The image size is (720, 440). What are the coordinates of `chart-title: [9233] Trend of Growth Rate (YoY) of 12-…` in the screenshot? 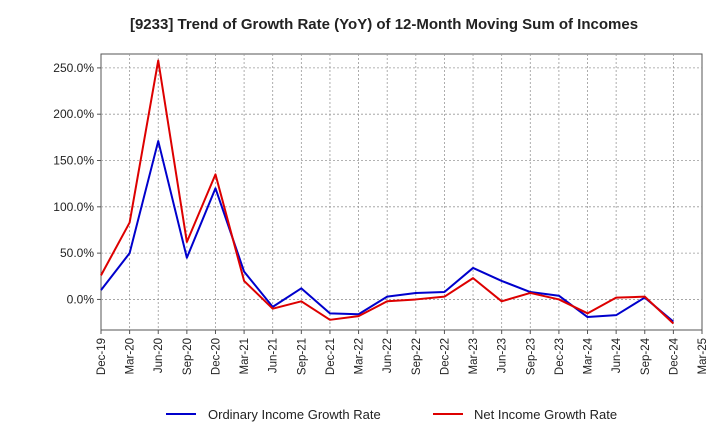 It's located at (384, 24).